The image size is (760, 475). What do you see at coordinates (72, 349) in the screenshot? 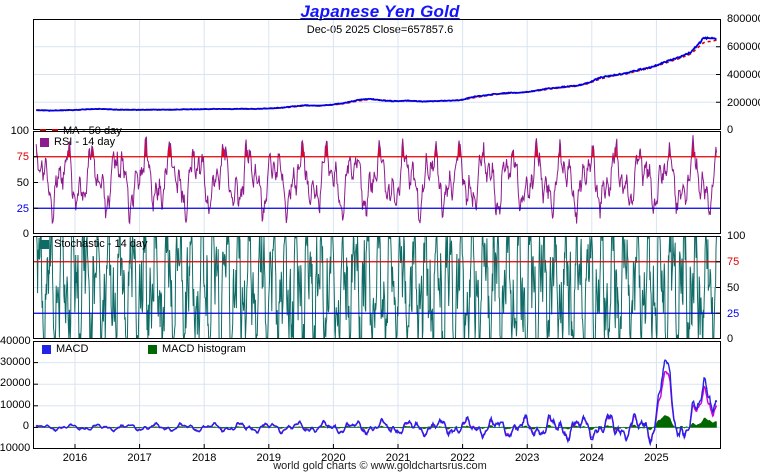
I see `legend-label-macd: MACD` at bounding box center [72, 349].